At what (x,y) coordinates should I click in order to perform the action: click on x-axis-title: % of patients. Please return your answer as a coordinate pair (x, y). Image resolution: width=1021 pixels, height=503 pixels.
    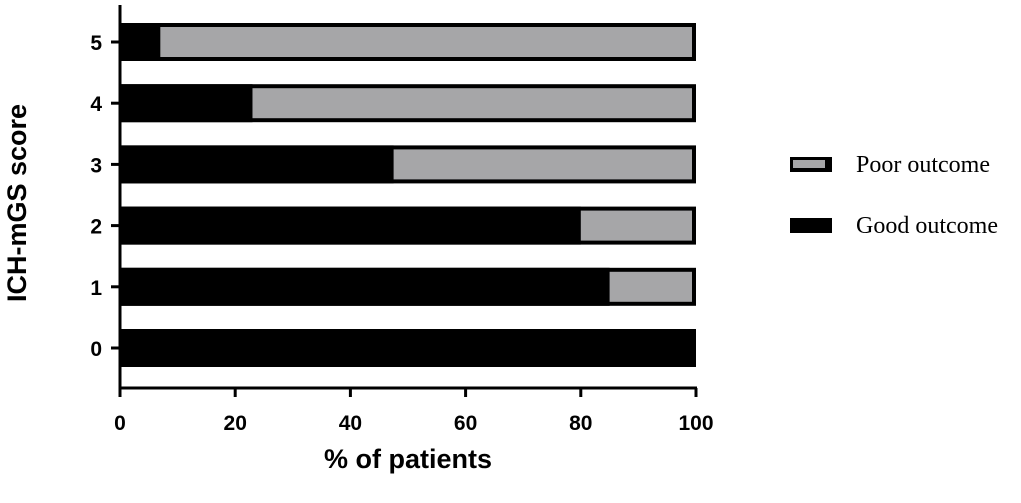
    Looking at the image, I should click on (408, 459).